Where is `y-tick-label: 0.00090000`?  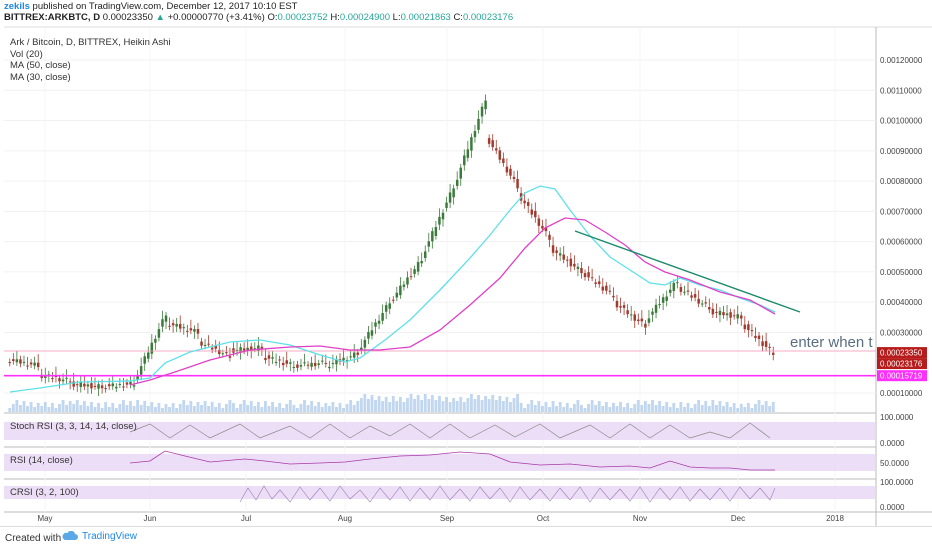 y-tick-label: 0.00090000 is located at coordinates (901, 151).